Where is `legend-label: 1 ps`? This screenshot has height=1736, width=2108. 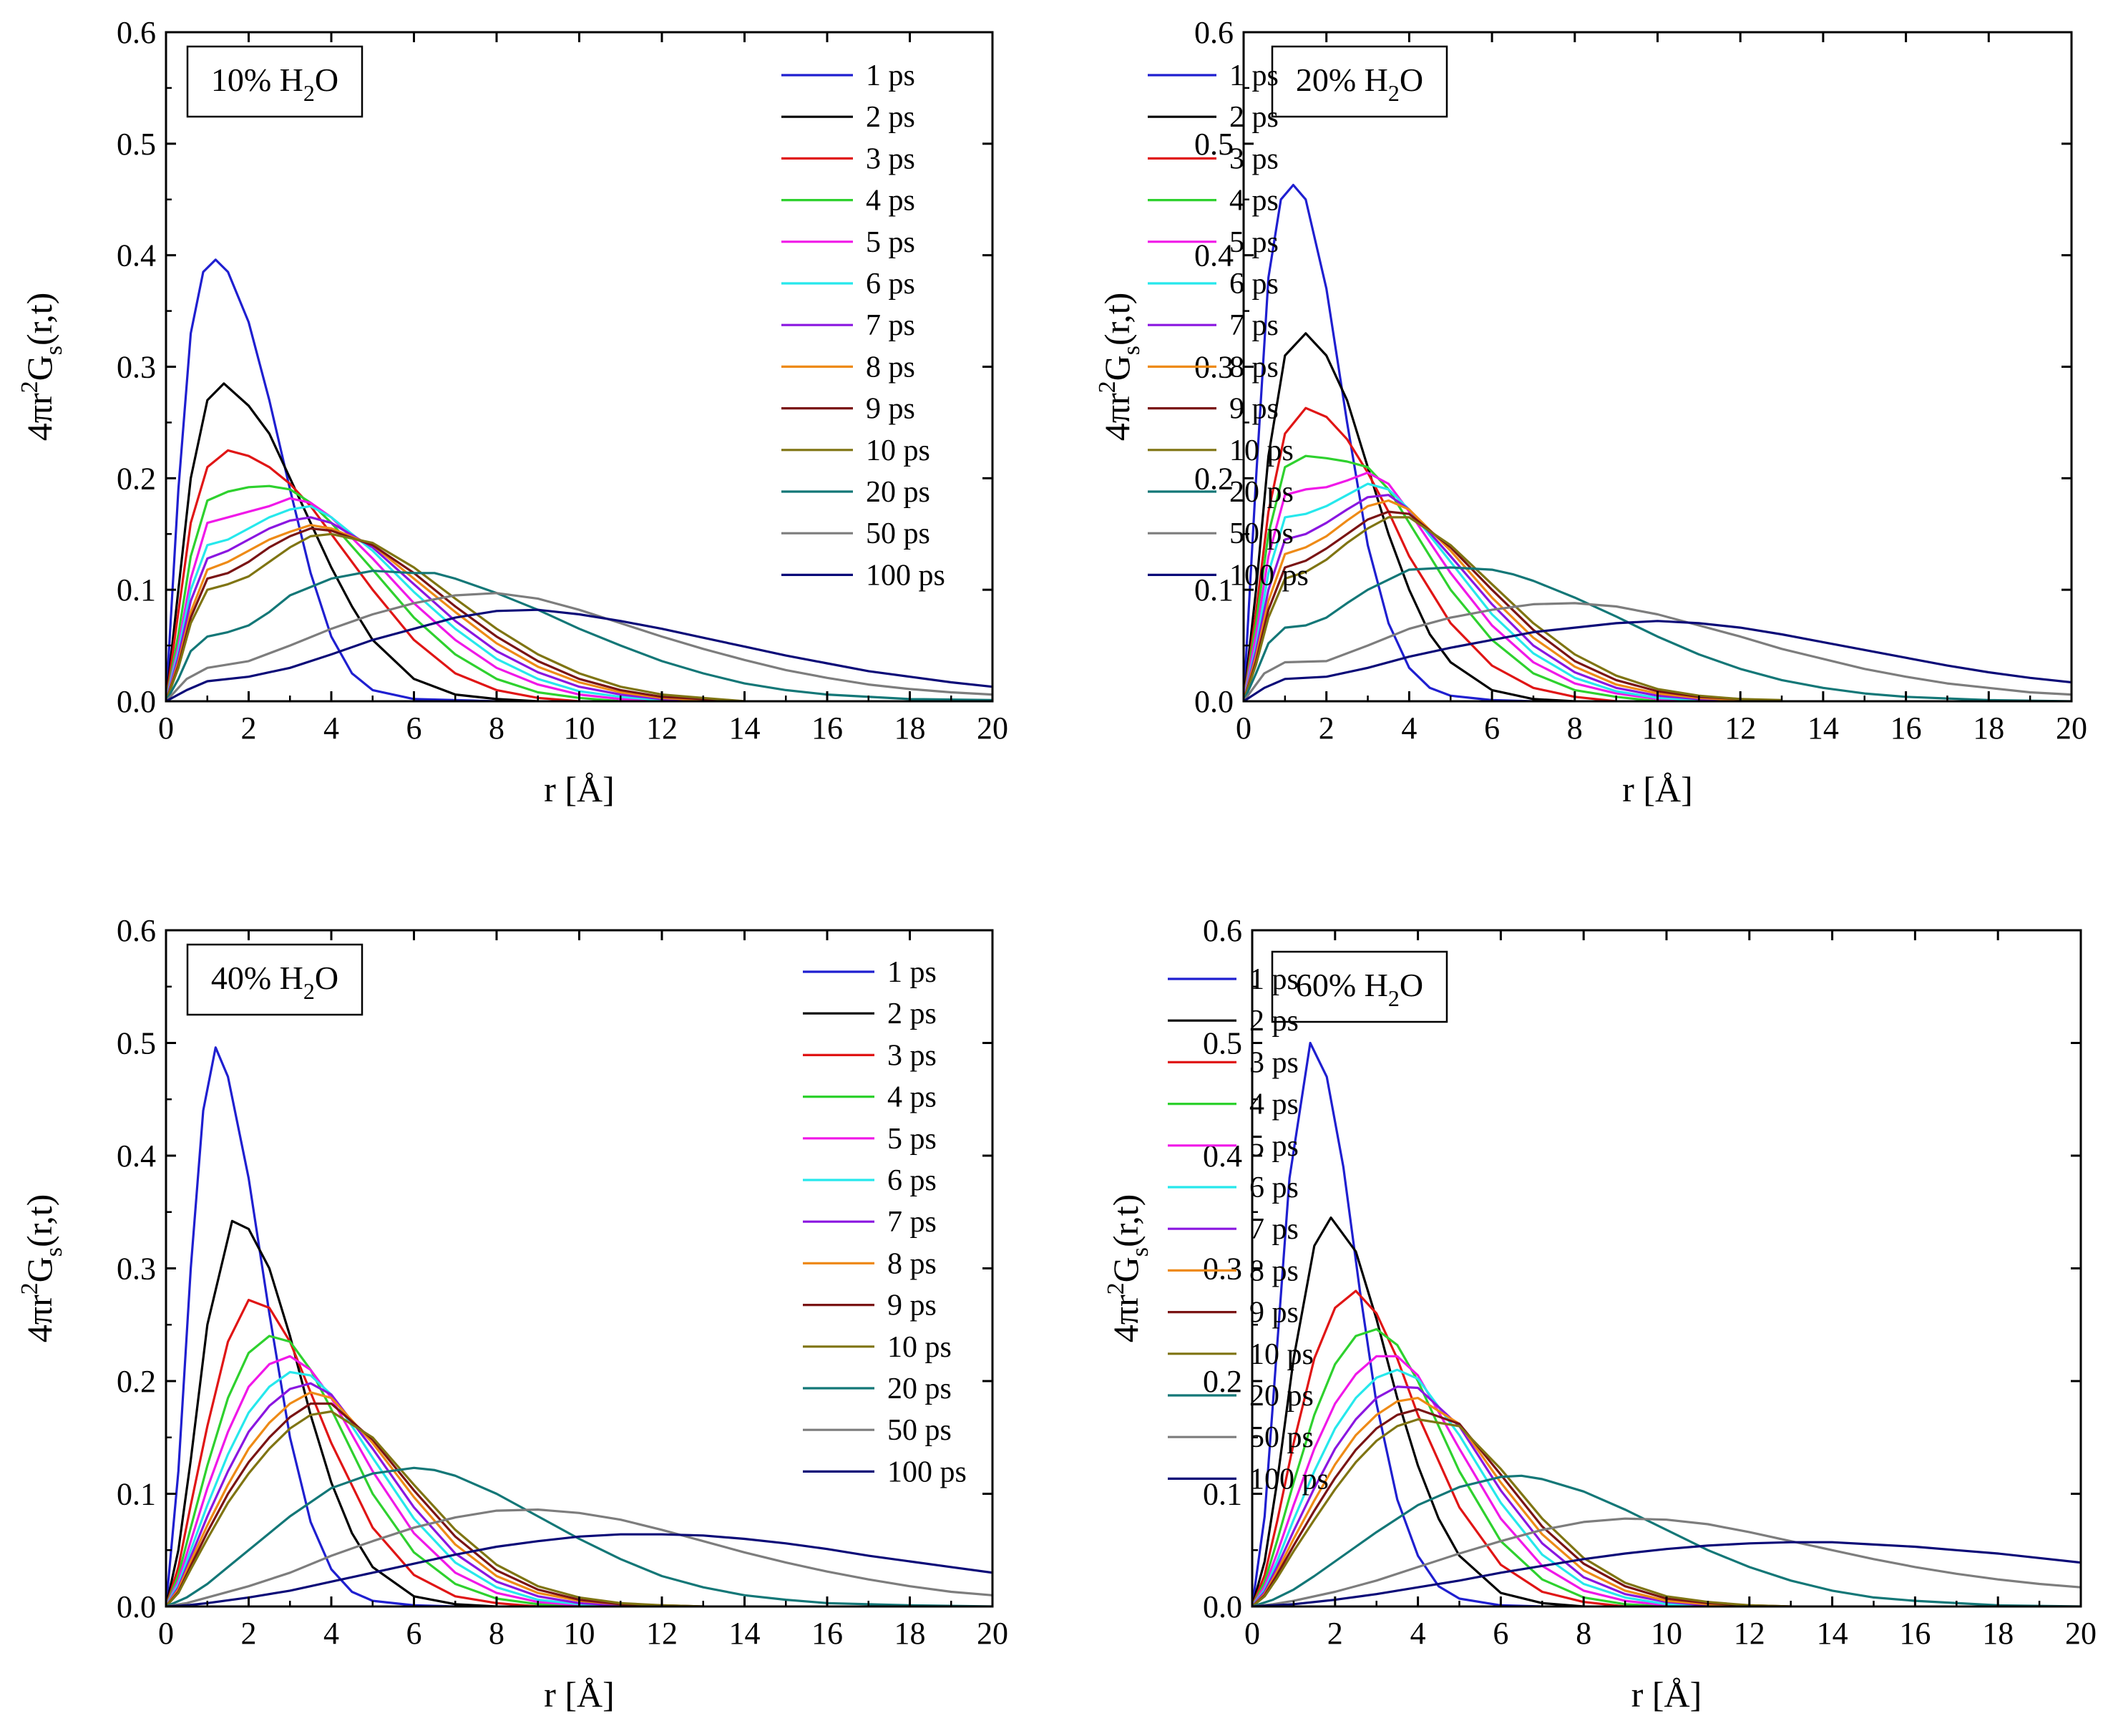
legend-label: 1 ps is located at coordinates (890, 75).